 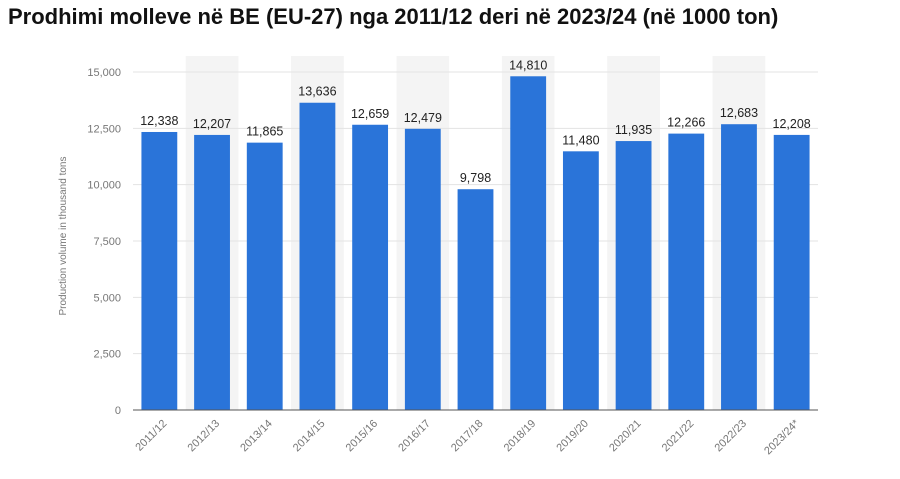 I want to click on y-tick-label: 12,500, so click(x=104, y=129).